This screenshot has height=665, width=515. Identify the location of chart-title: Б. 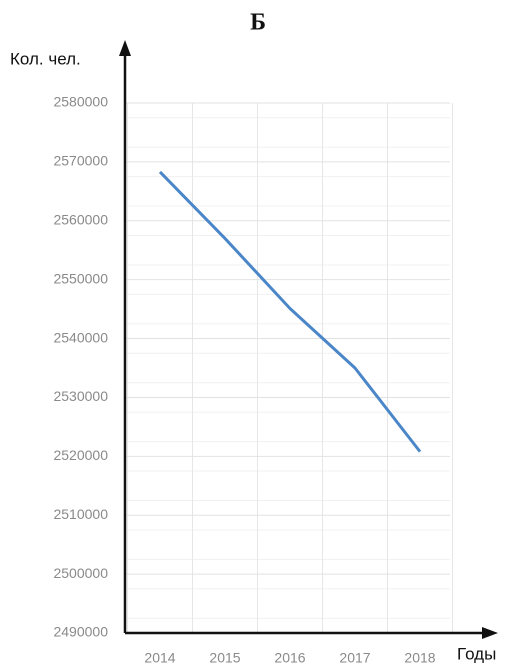
(258, 23).